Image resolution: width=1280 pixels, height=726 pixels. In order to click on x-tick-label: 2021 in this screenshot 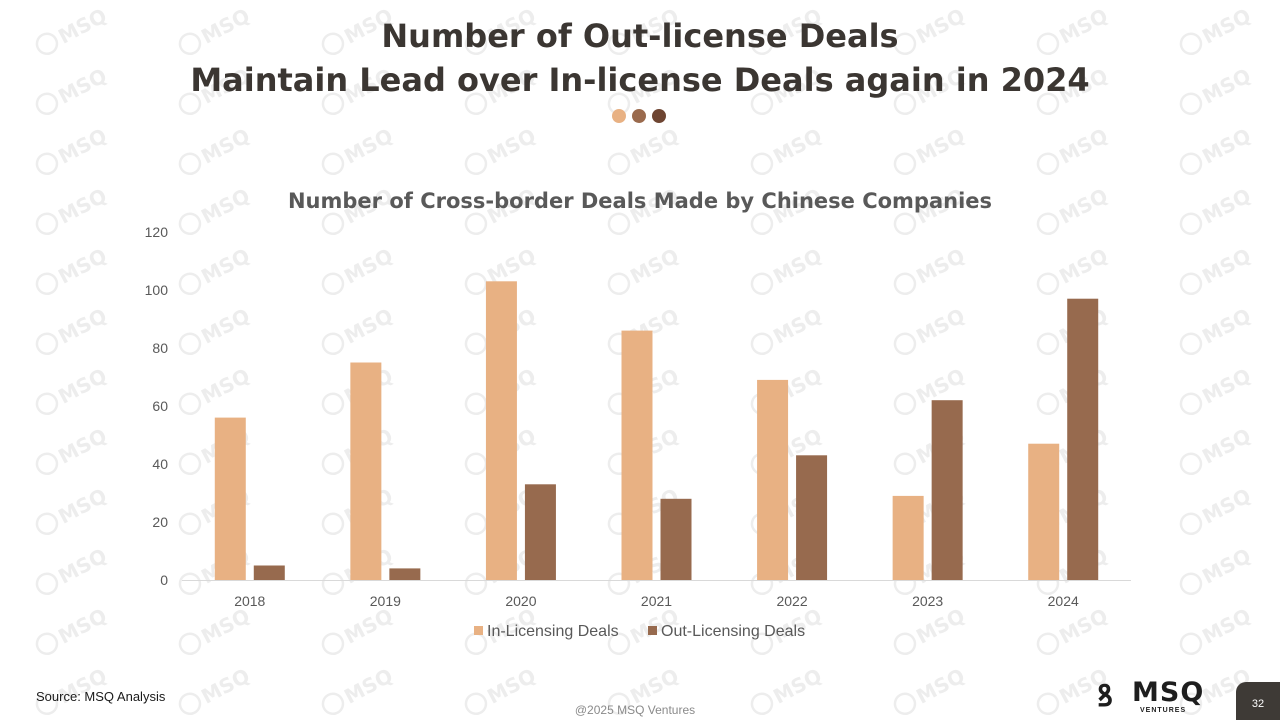, I will do `click(656, 601)`.